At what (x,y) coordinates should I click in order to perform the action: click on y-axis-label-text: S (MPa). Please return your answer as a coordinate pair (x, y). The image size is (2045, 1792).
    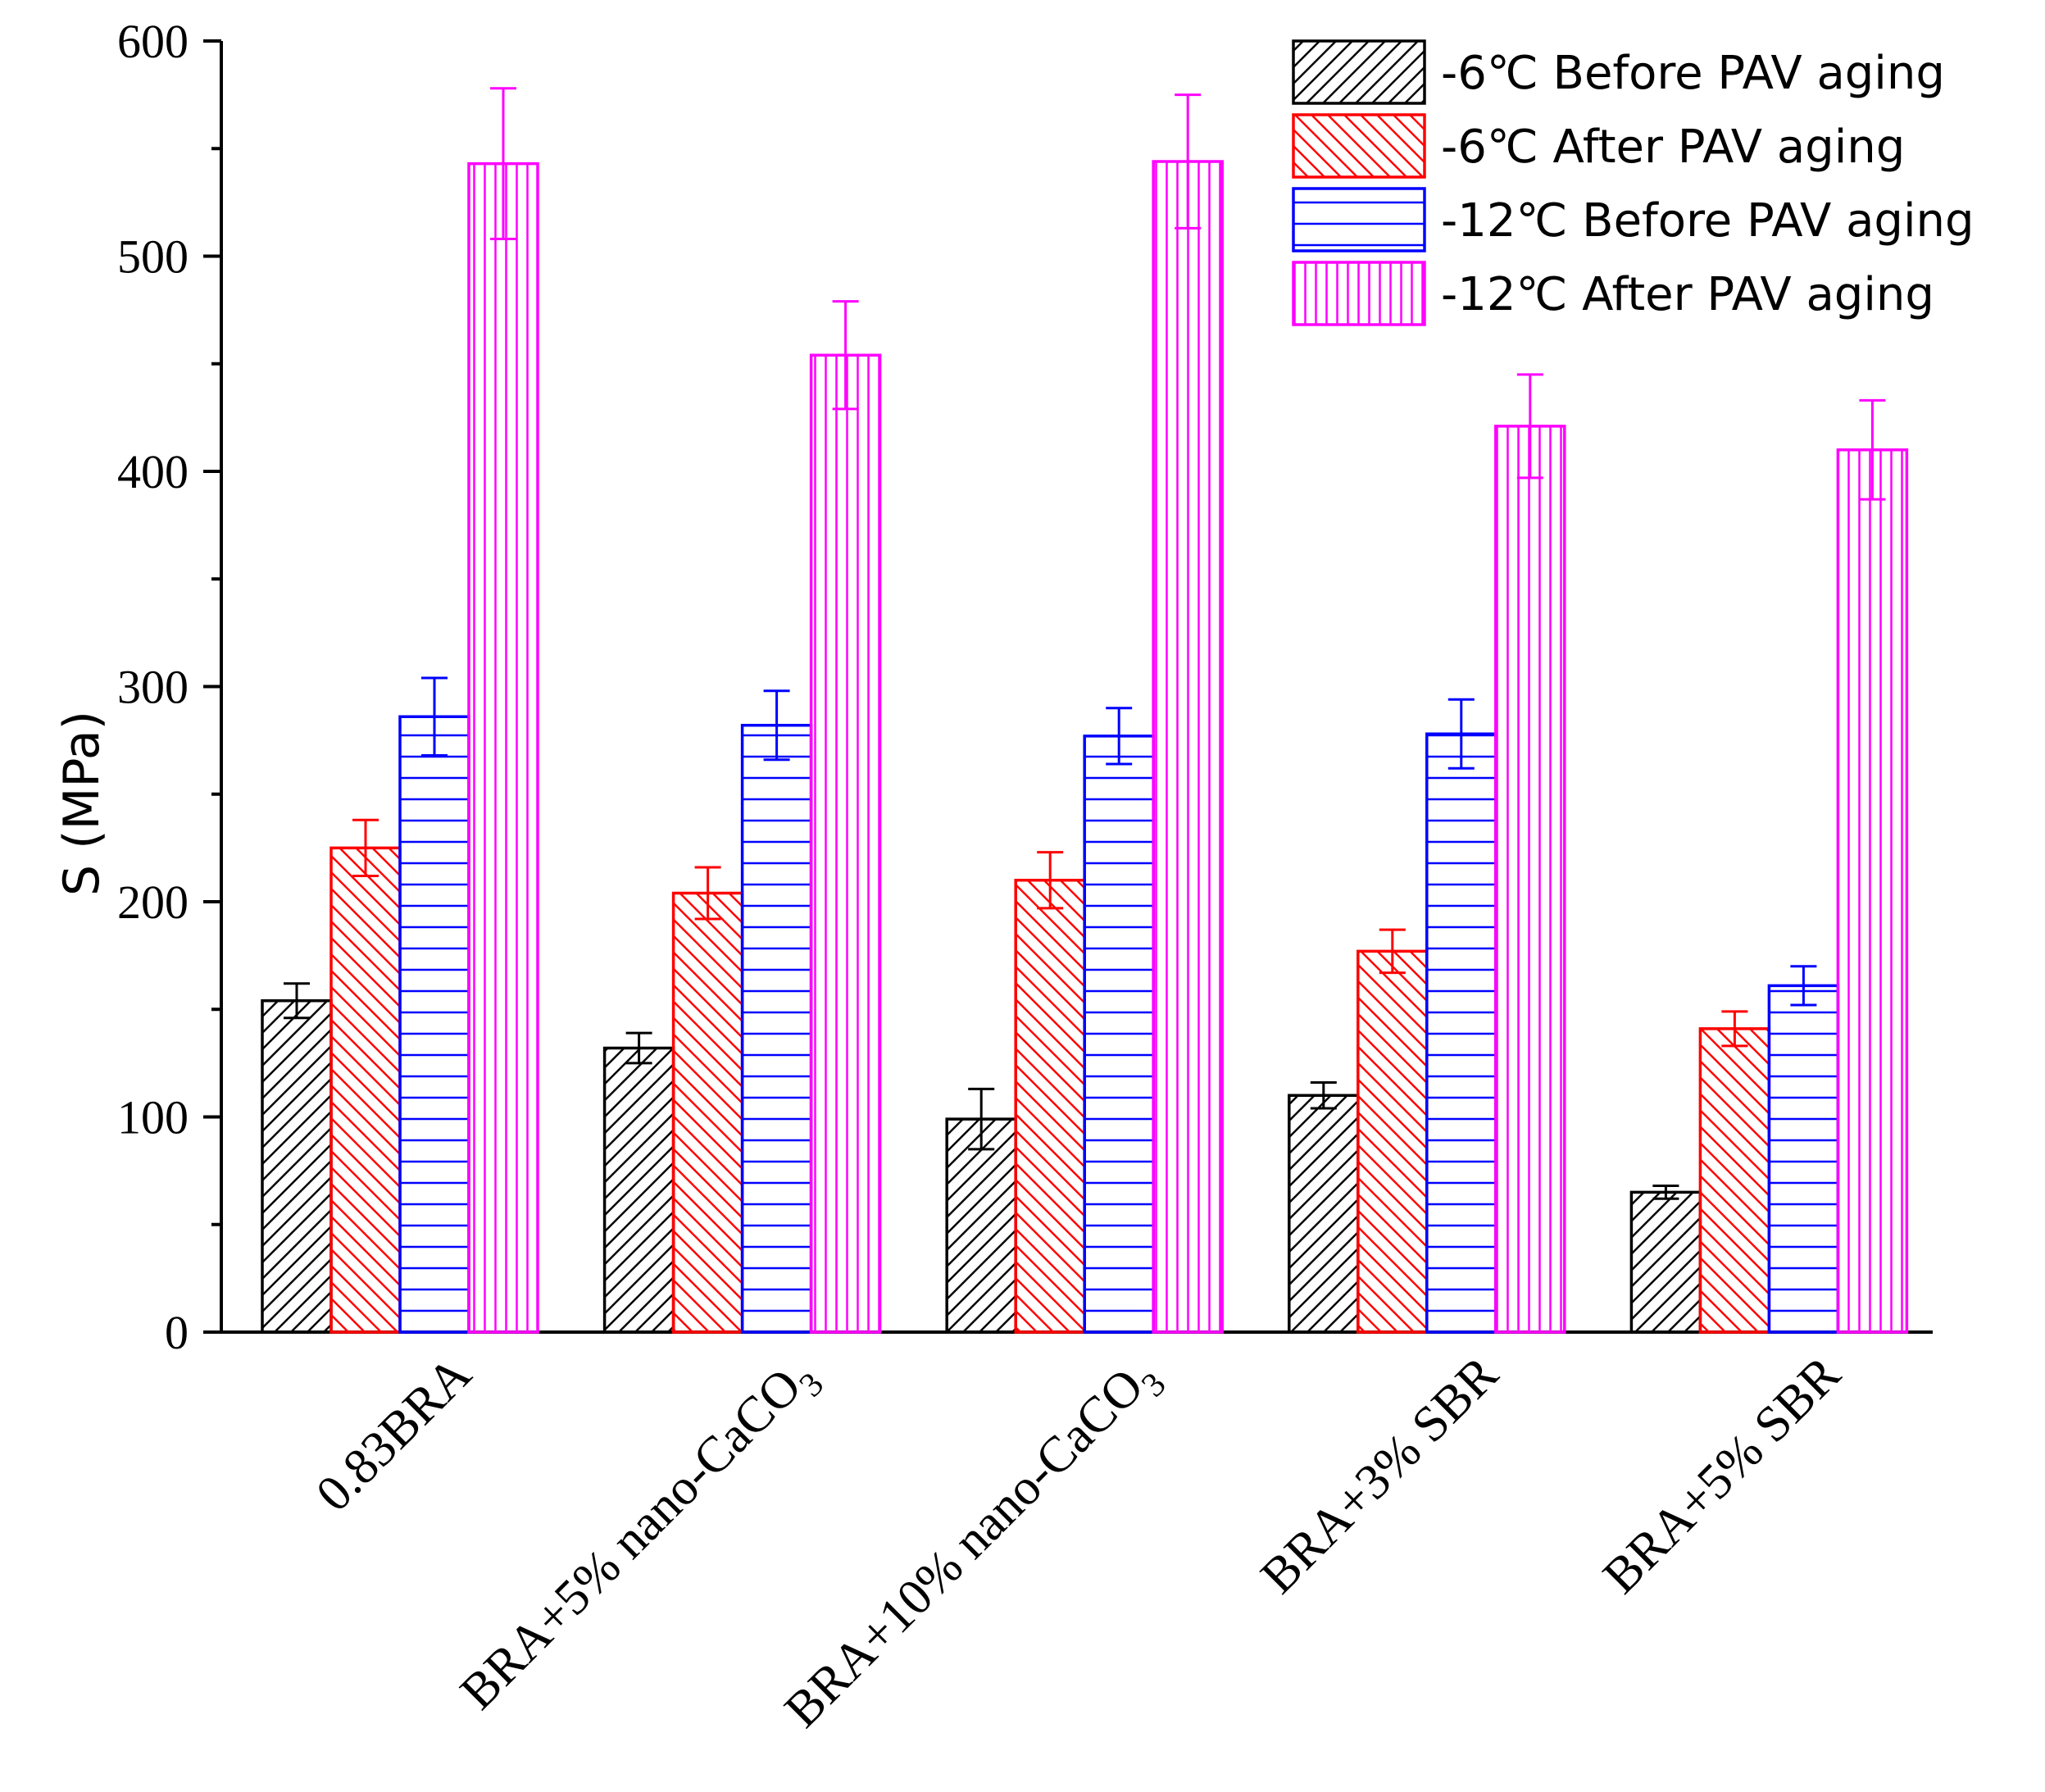
    Looking at the image, I should click on (82, 803).